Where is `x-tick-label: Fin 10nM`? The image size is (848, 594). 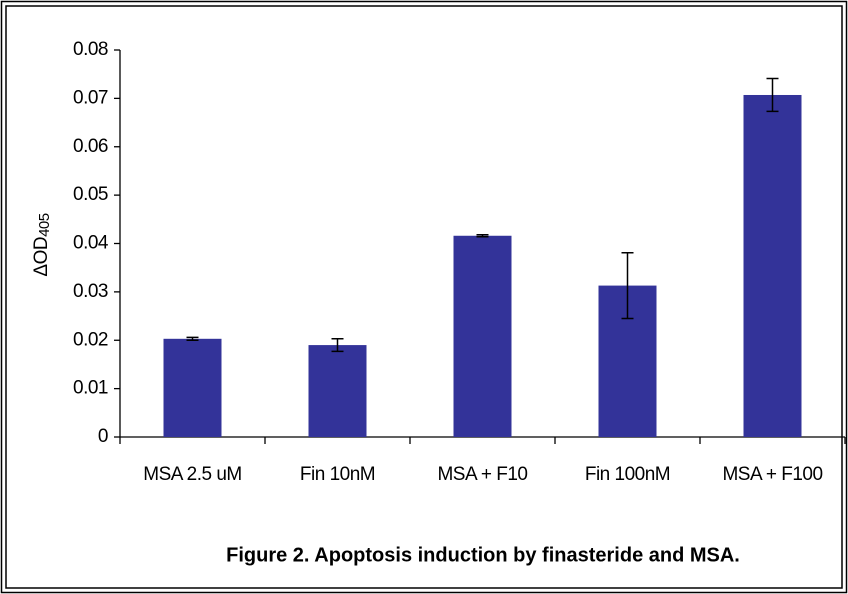 x-tick-label: Fin 10nM is located at coordinates (337, 474).